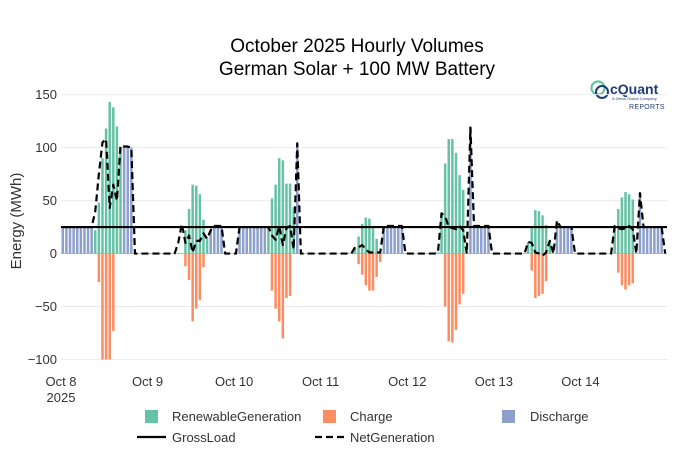 This screenshot has width=680, height=464. I want to click on legend-item-charge: Charge, so click(358, 416).